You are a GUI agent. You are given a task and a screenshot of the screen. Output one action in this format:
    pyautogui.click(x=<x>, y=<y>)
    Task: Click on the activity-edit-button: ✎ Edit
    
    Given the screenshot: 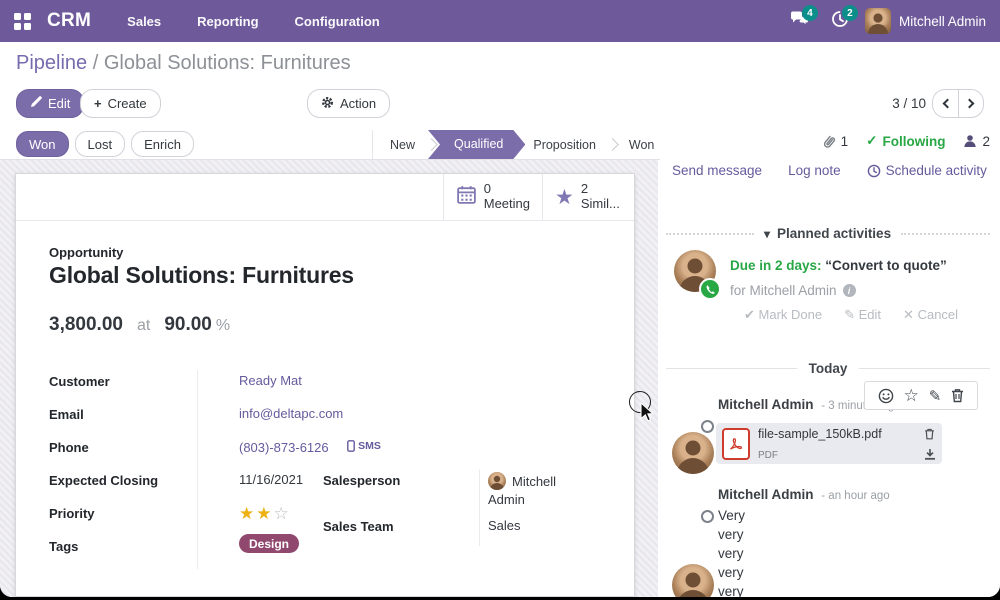 What is the action you would take?
    pyautogui.click(x=862, y=315)
    